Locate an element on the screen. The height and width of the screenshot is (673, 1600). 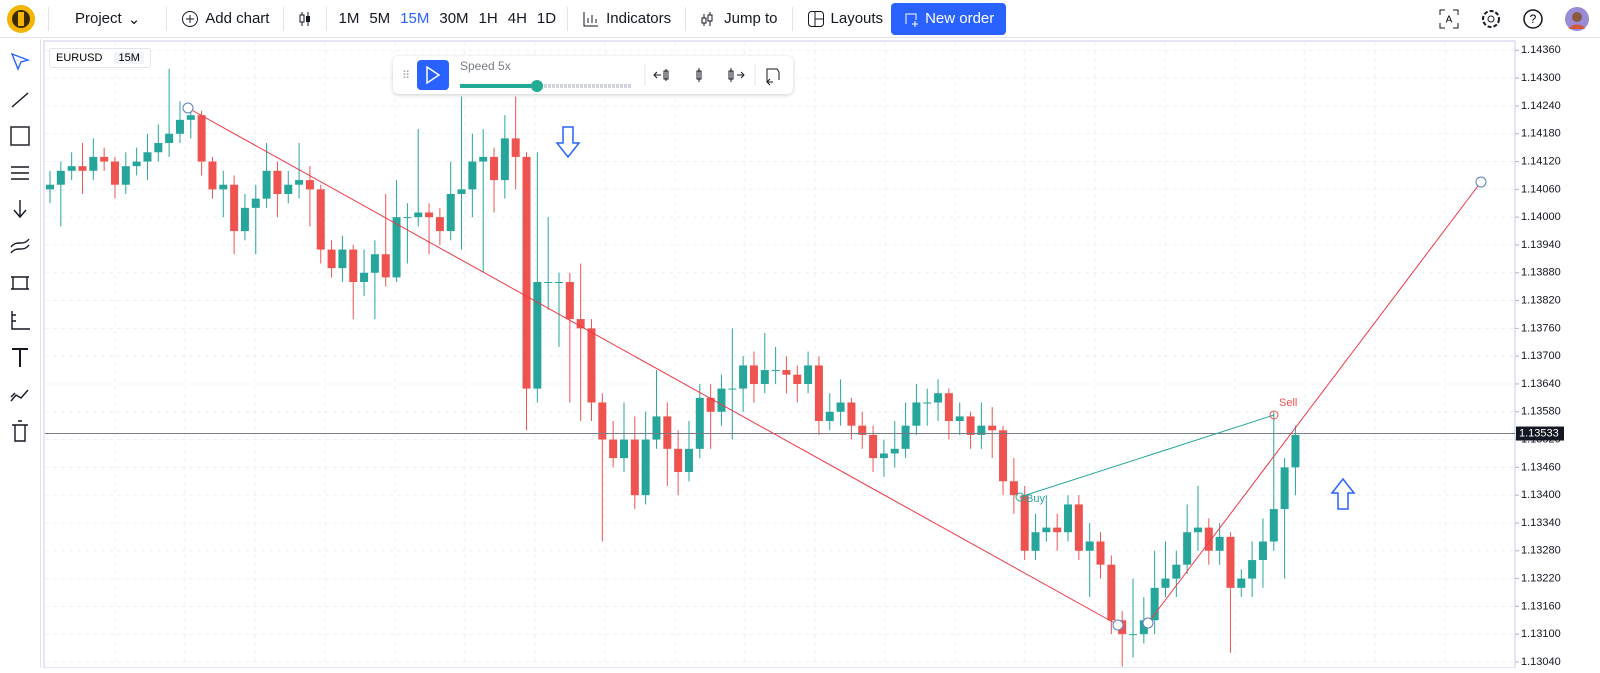
interval-button: 5M is located at coordinates (380, 18).